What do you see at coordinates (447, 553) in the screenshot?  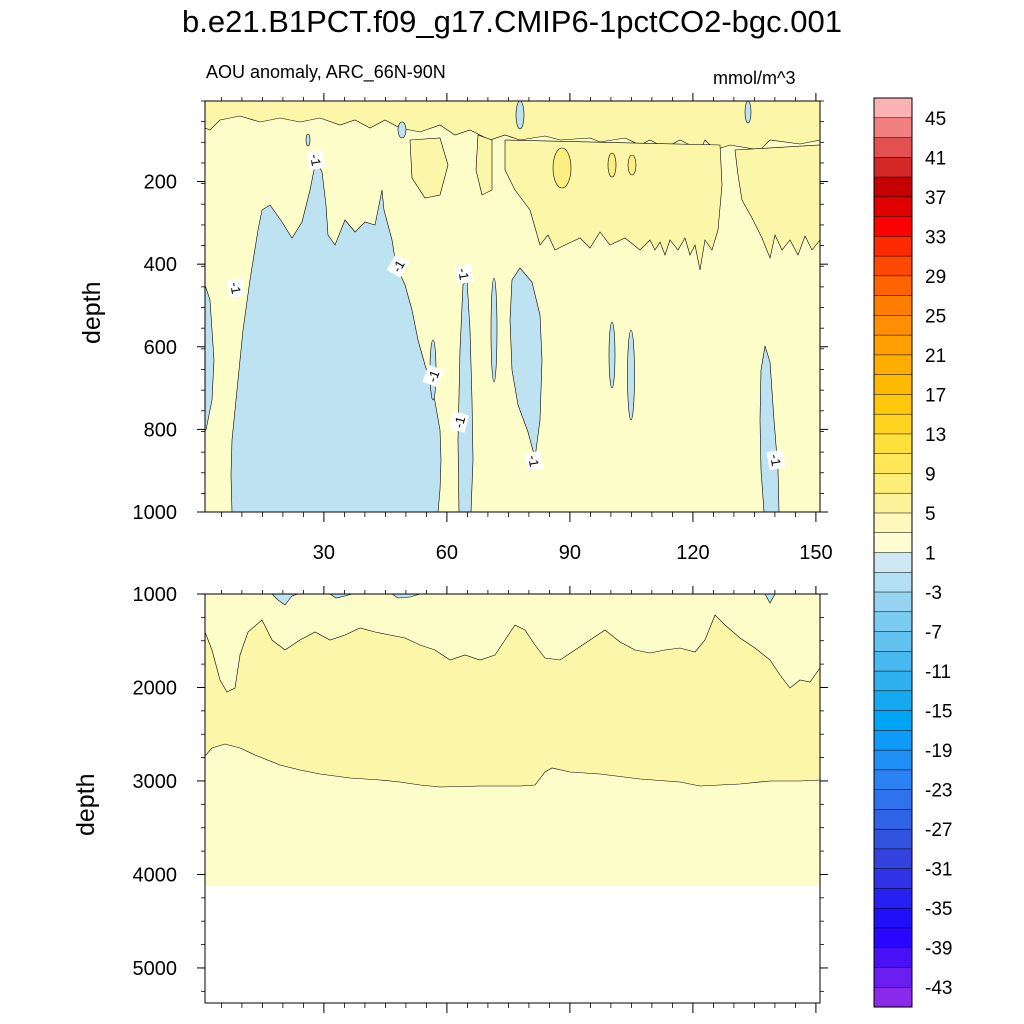 I see `x-tick-label-60: 60` at bounding box center [447, 553].